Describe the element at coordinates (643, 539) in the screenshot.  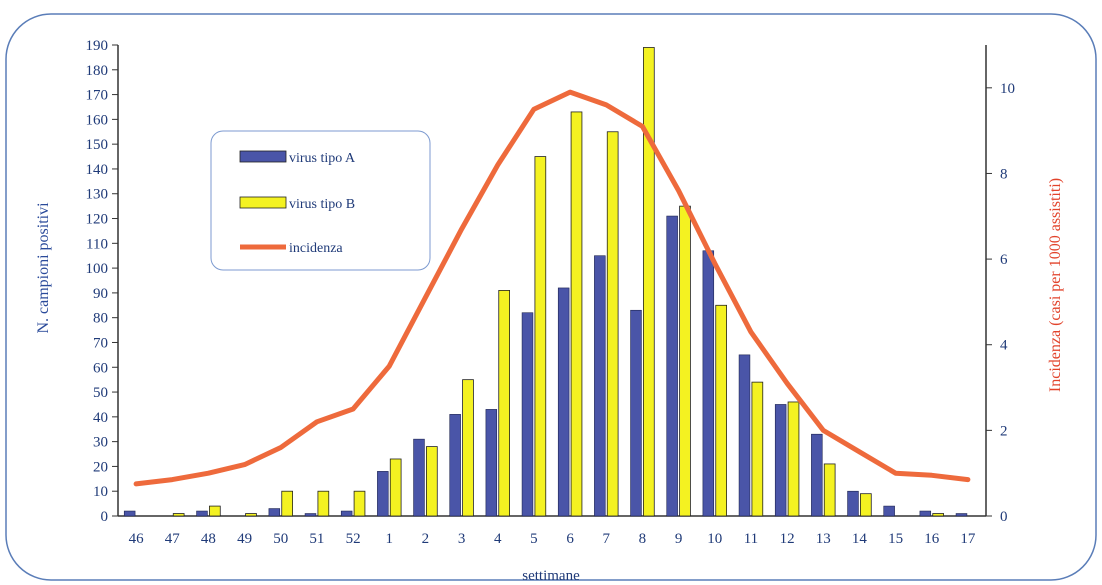
I see `x-tick-label: 8` at that location.